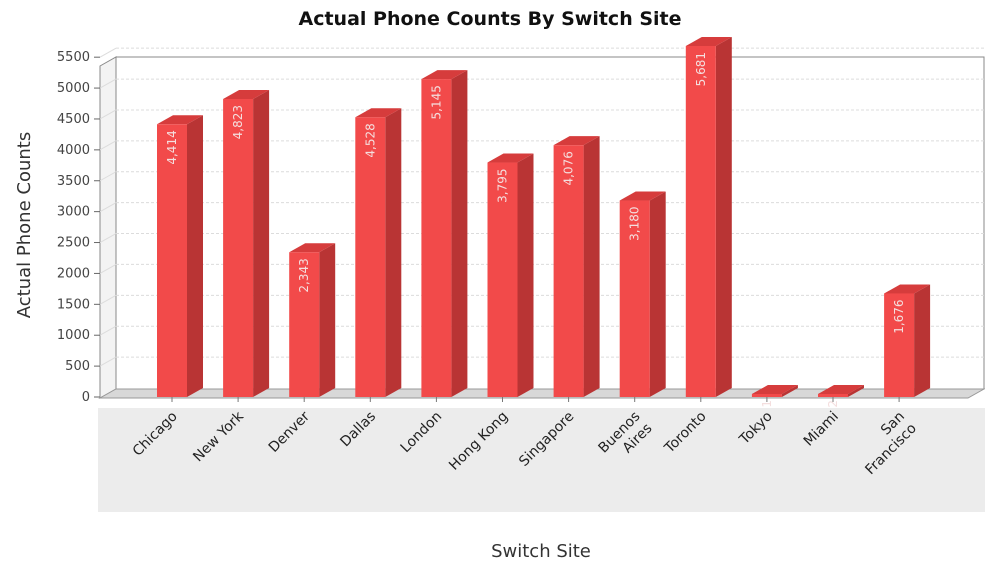 The image size is (985, 563). I want to click on plot-left-wall, so click(108, 227).